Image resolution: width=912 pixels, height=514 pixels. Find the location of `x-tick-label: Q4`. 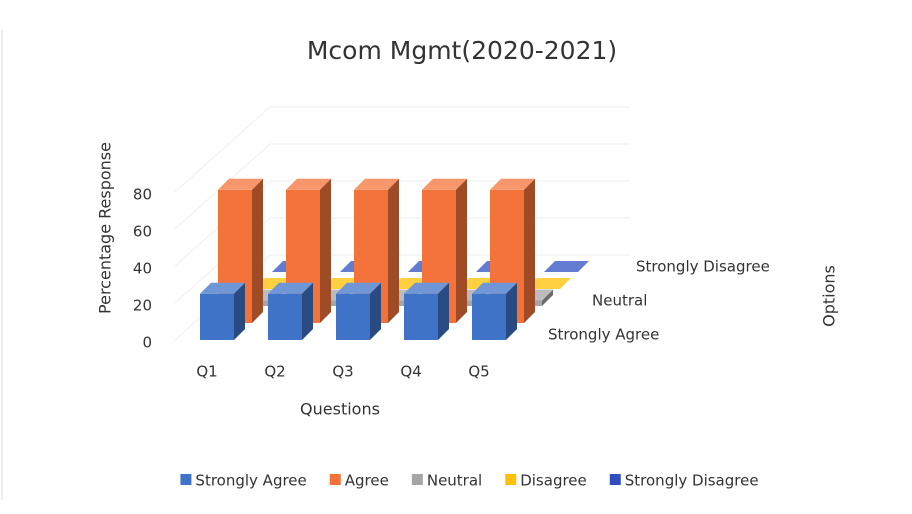

x-tick-label: Q4 is located at coordinates (410, 372).